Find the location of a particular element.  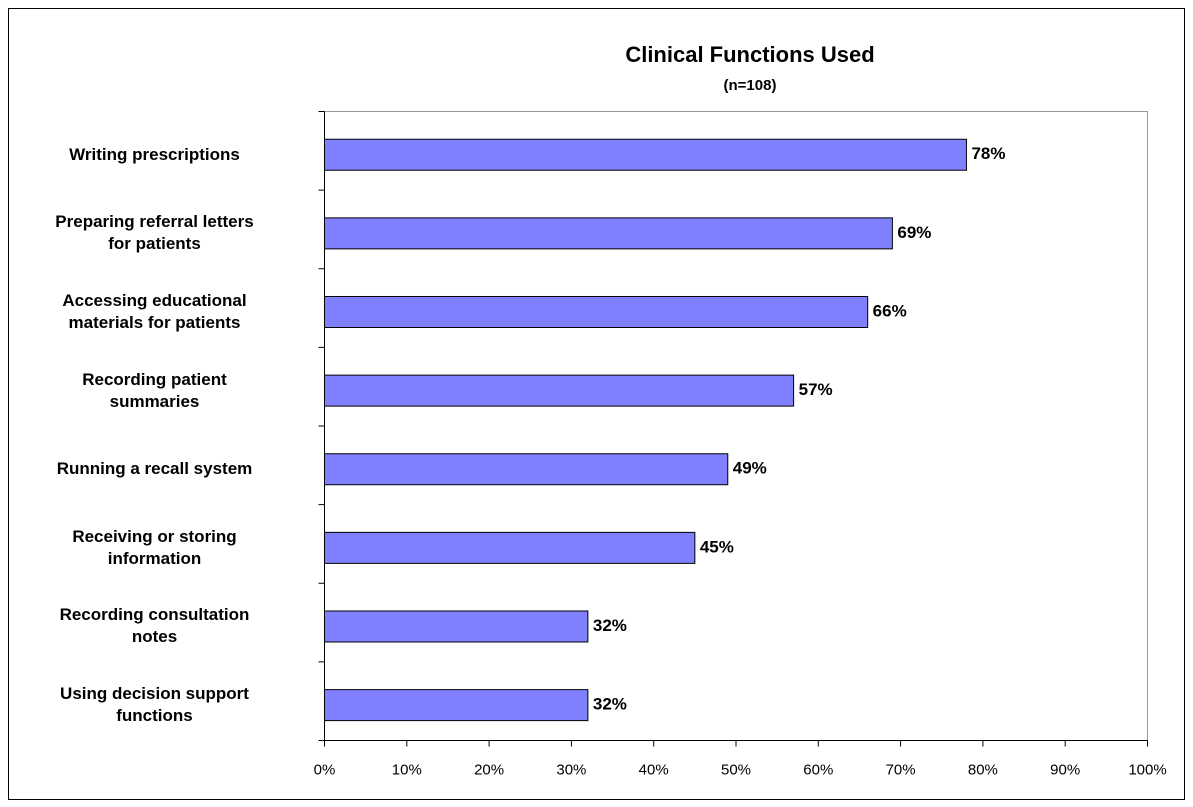

x-tick-label: 0% is located at coordinates (325, 769).